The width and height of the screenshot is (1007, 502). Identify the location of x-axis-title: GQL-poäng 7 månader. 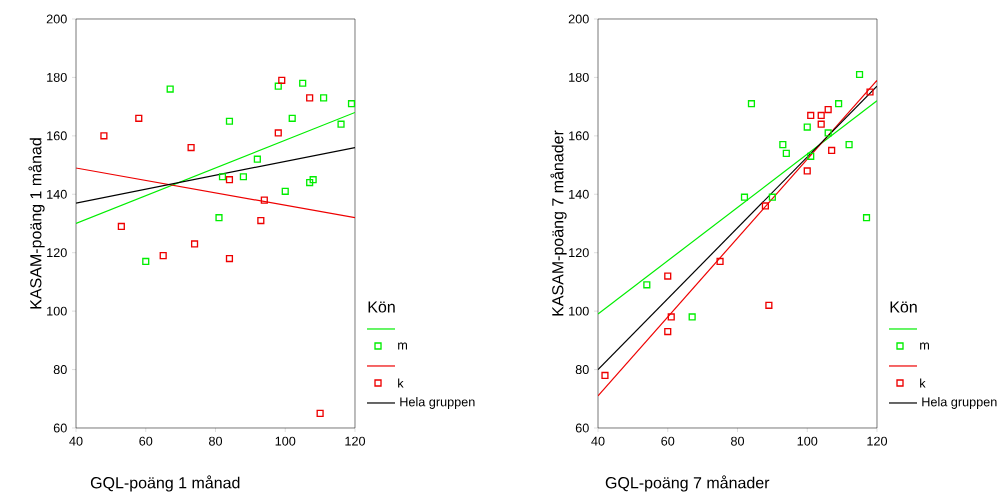
(687, 483).